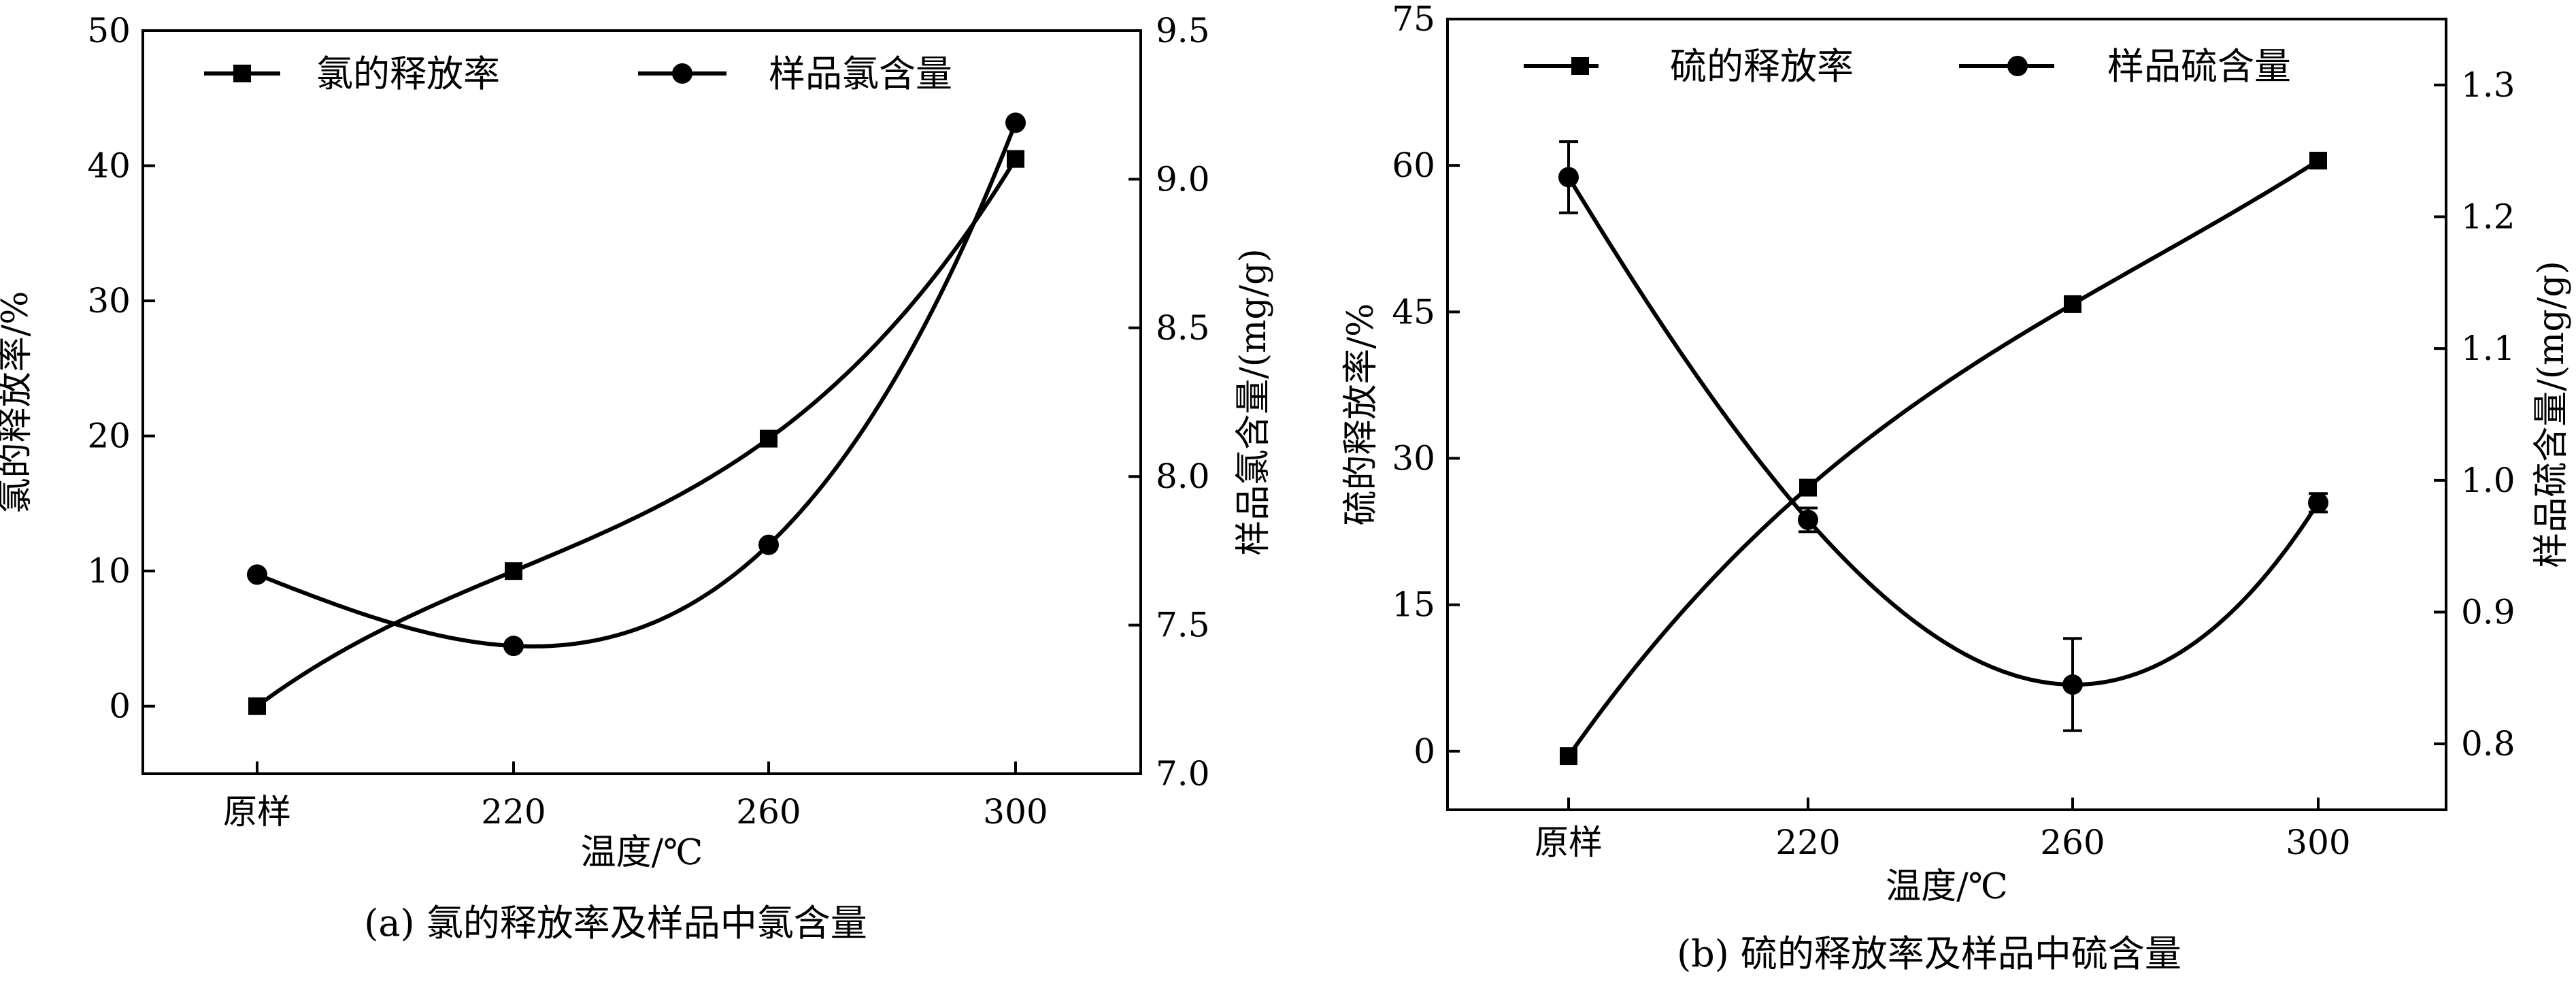 The height and width of the screenshot is (984, 2576). Describe the element at coordinates (615, 923) in the screenshot. I see `figure-caption: (a) 氯的释放率及样品中氯含量` at that location.